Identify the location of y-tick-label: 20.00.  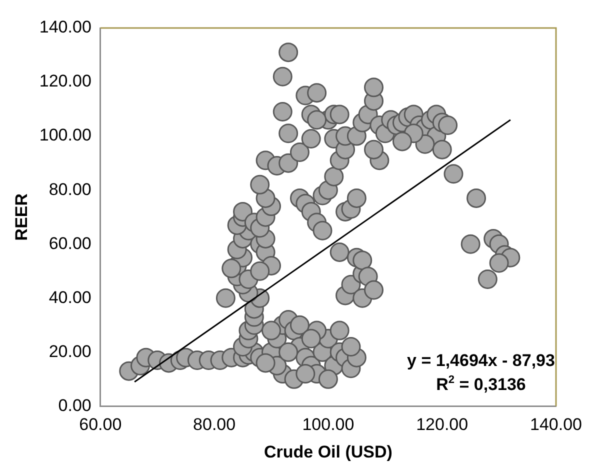
(70, 351).